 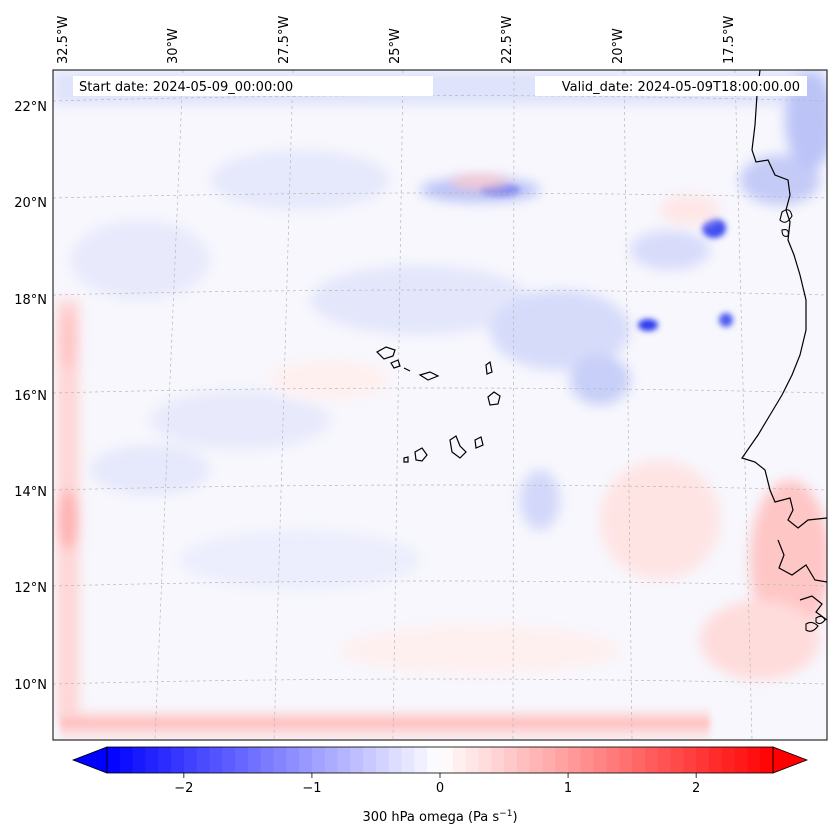 What do you see at coordinates (790, 760) in the screenshot?
I see `colorbar-extend-high` at bounding box center [790, 760].